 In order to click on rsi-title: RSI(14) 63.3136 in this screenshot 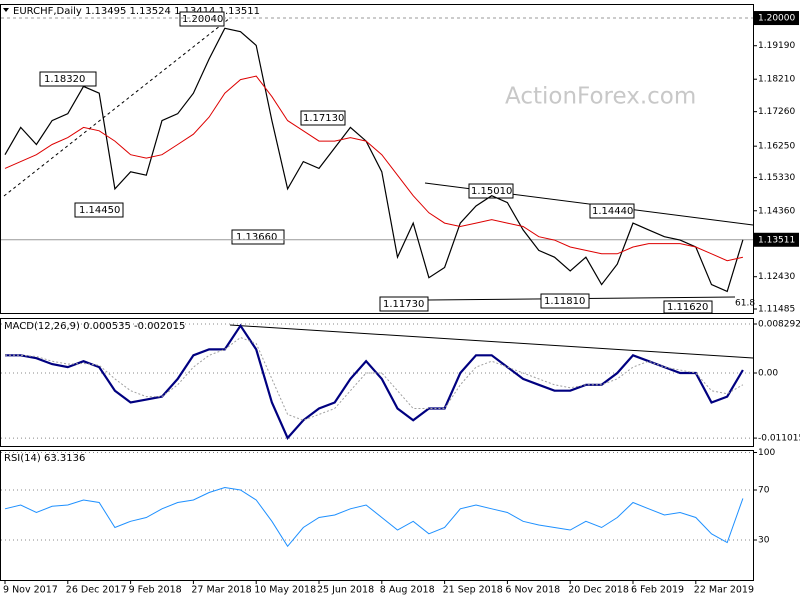, I will do `click(44, 458)`.